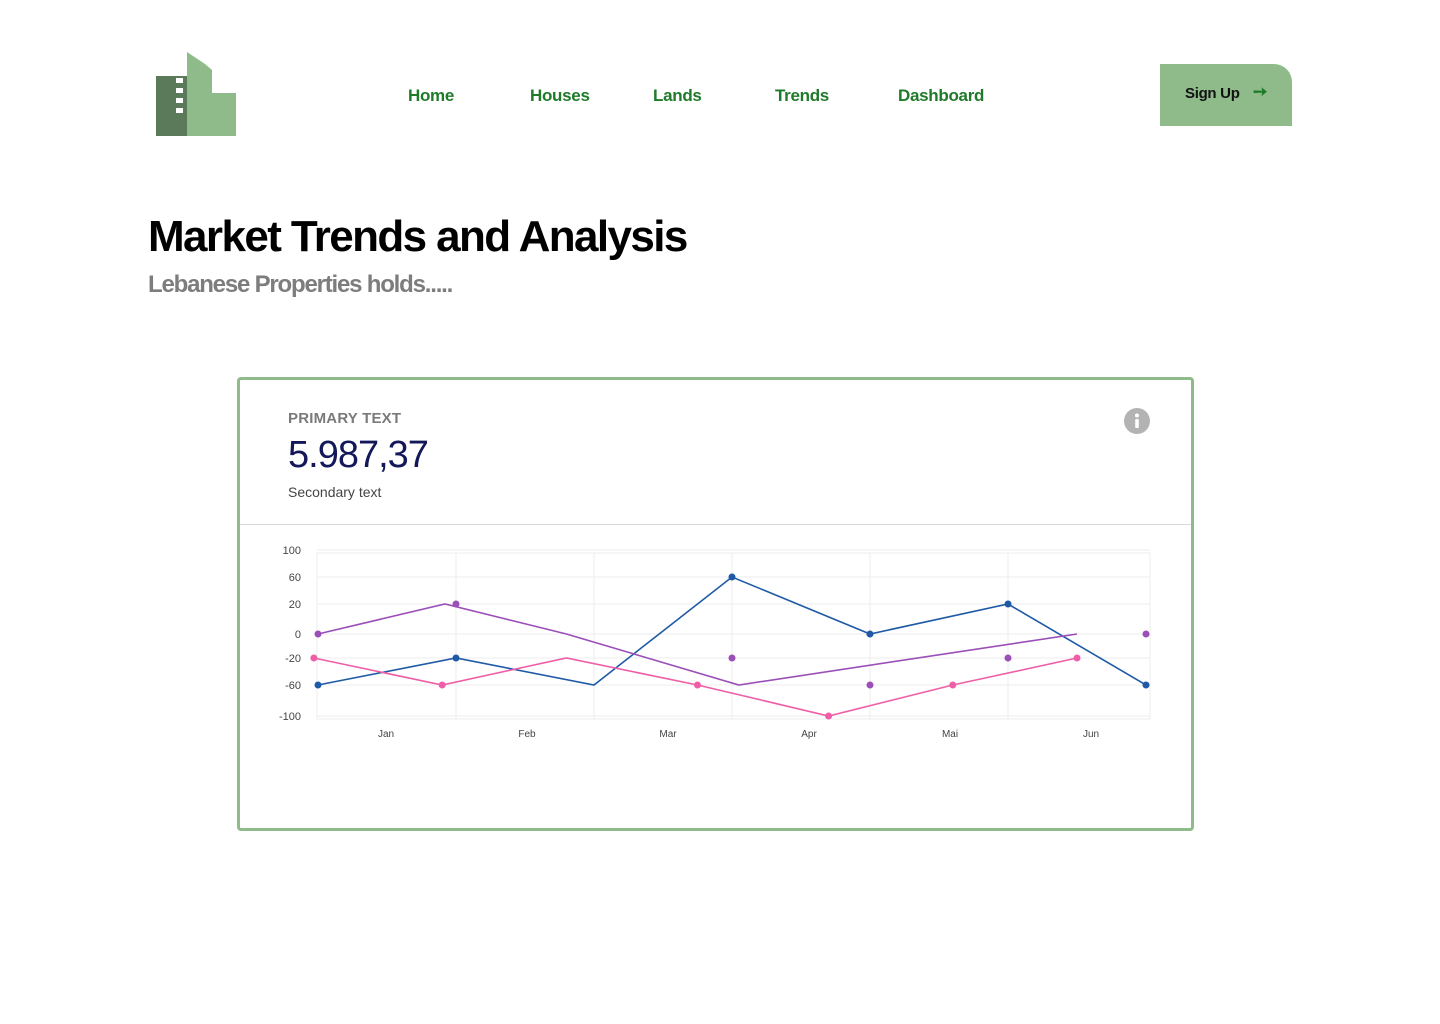  What do you see at coordinates (345, 418) in the screenshot?
I see `card-primary-label: PRIMARY TEXT` at bounding box center [345, 418].